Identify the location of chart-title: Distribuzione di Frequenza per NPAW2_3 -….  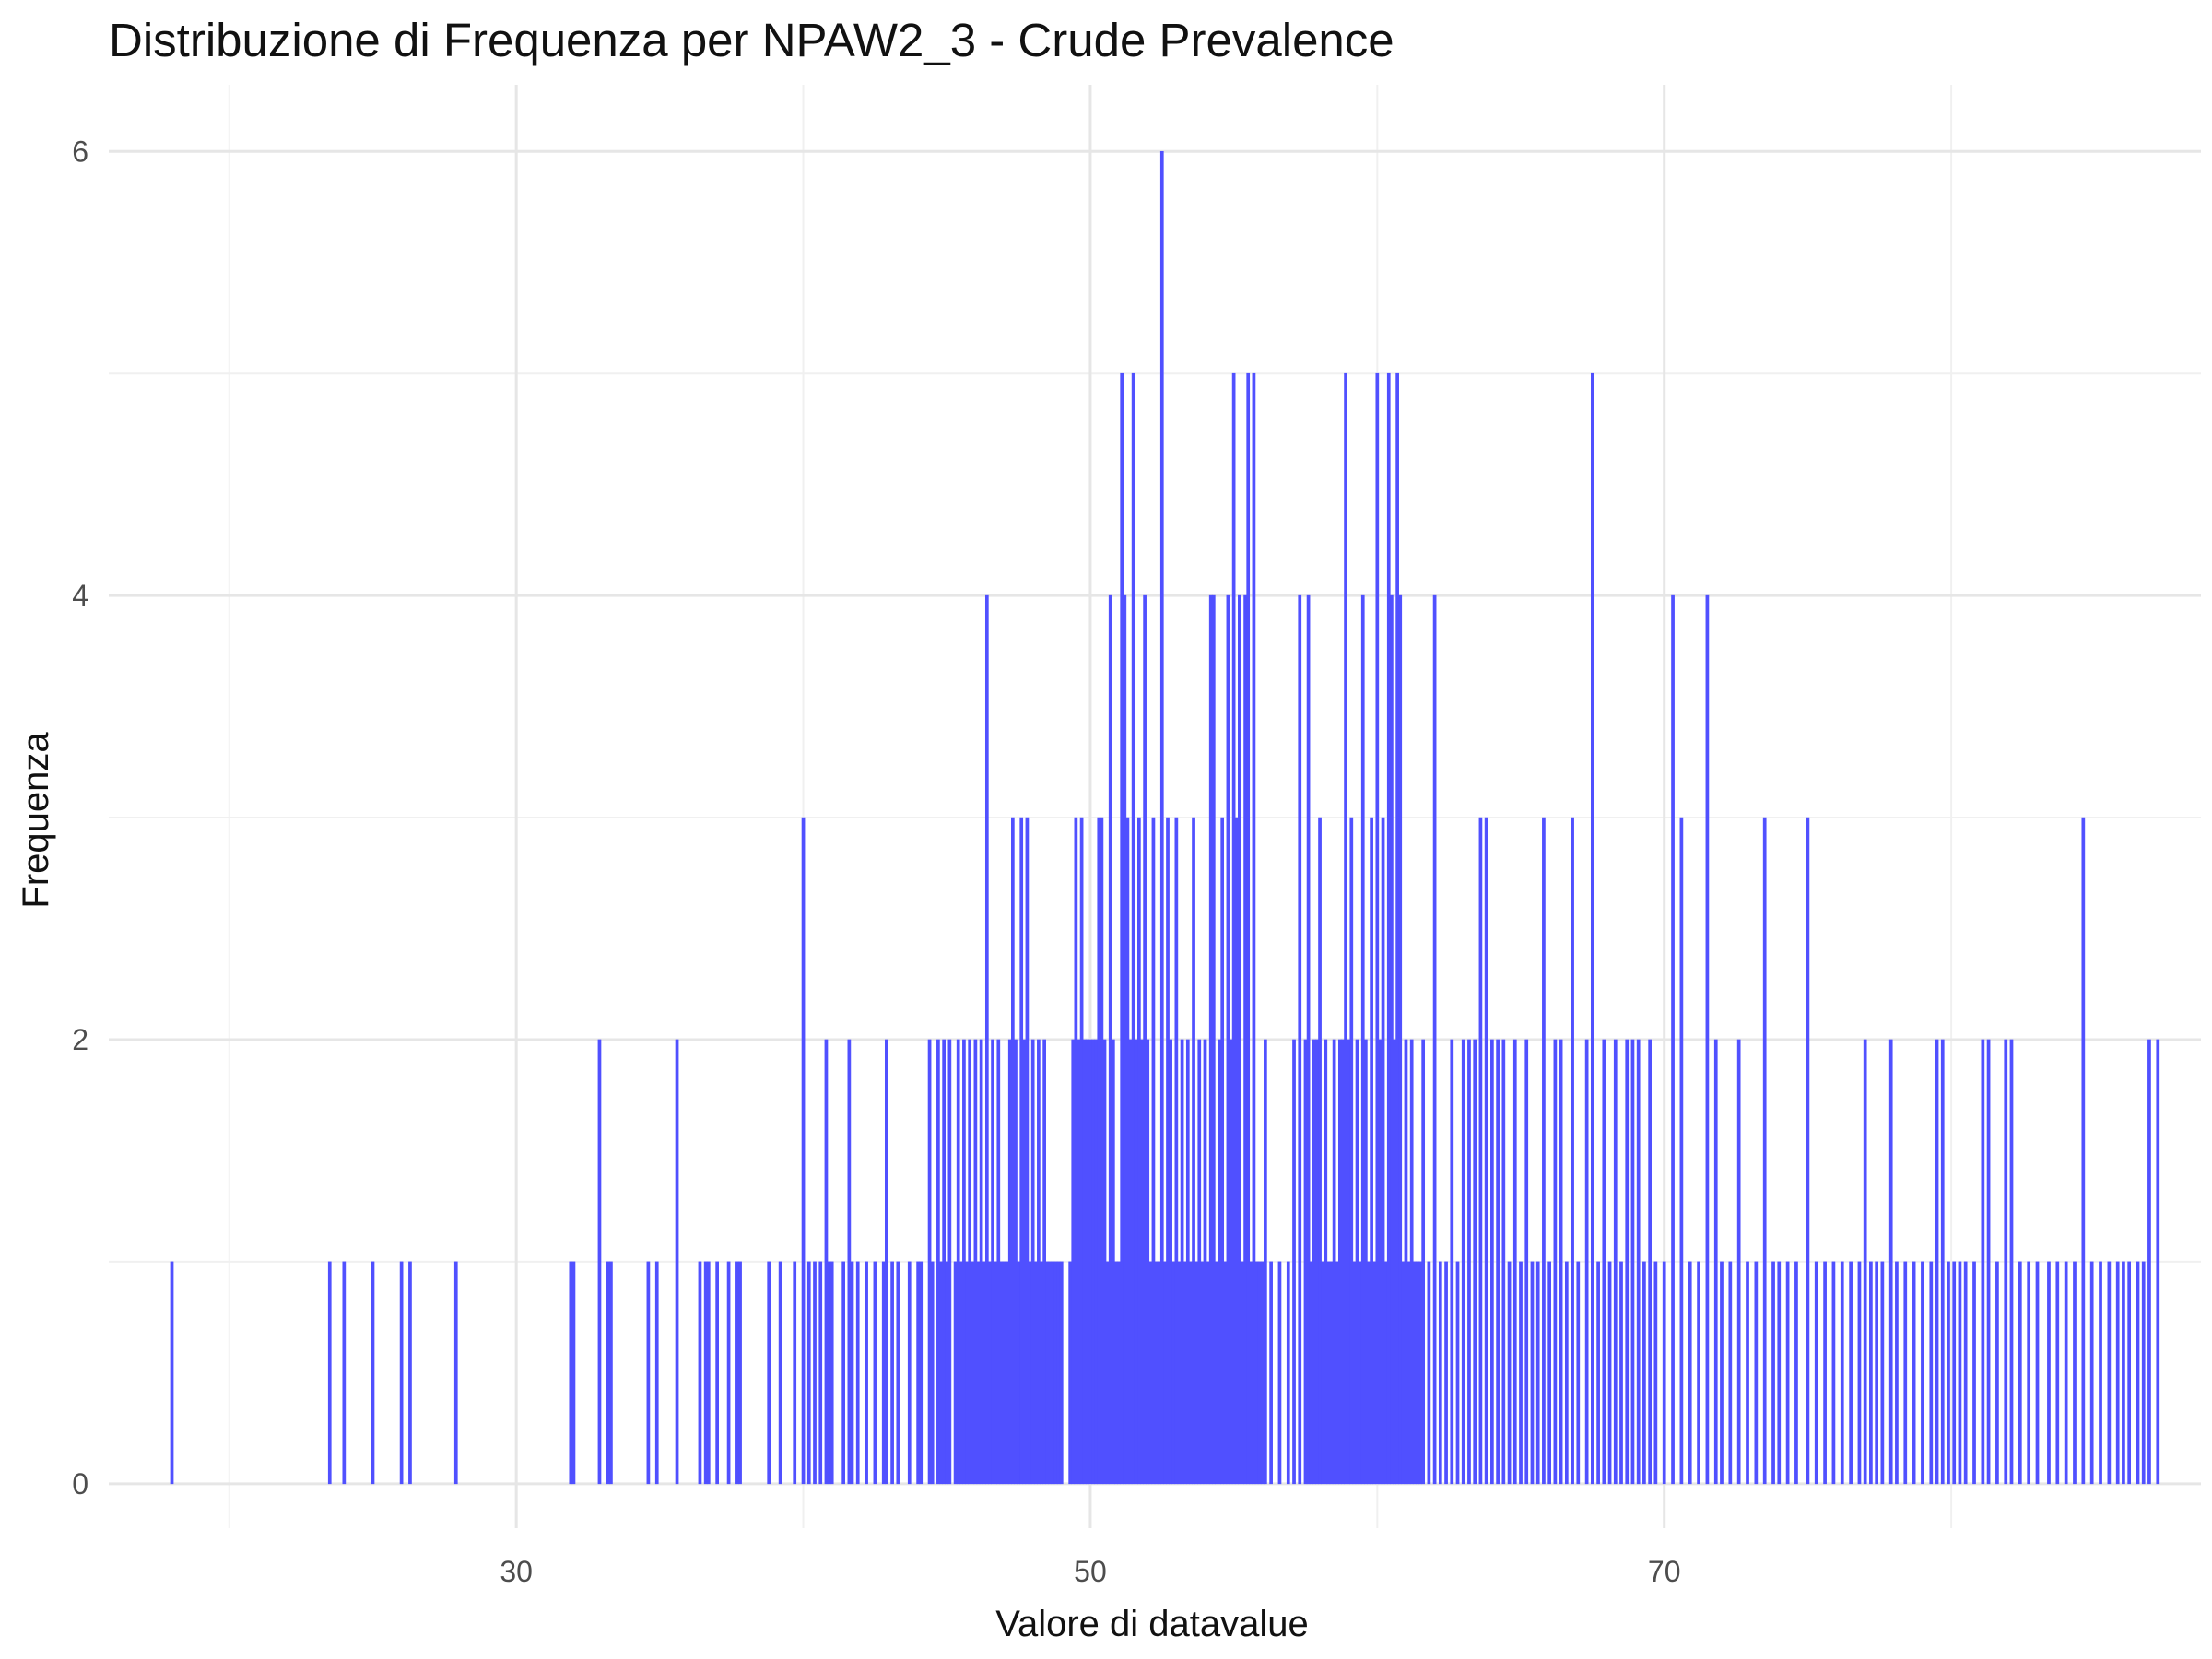
(751, 40).